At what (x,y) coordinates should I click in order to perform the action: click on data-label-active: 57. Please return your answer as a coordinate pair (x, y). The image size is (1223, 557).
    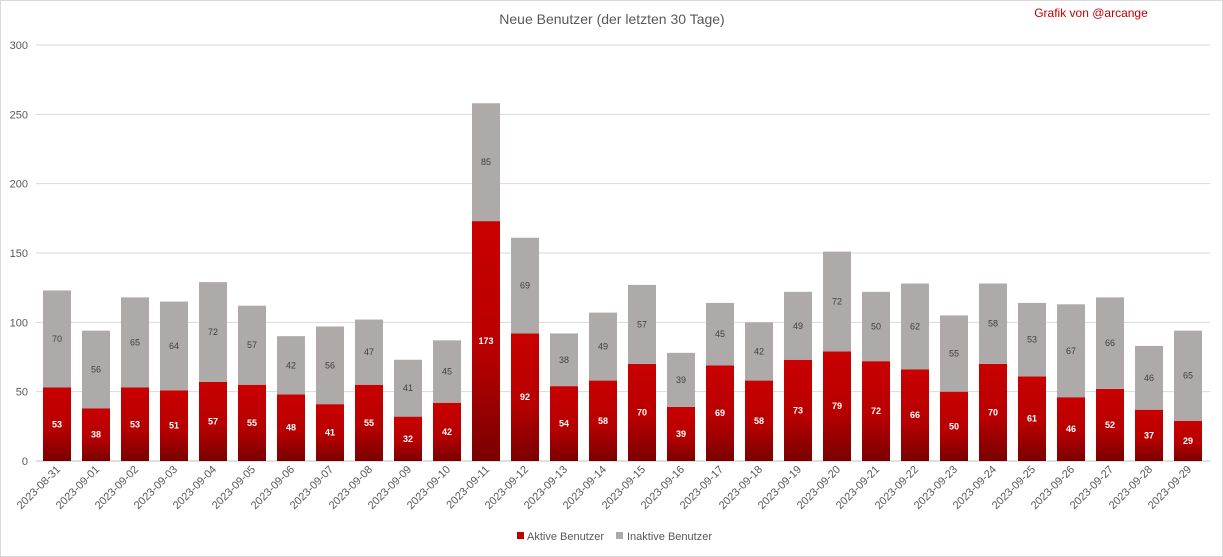
    Looking at the image, I should click on (213, 421).